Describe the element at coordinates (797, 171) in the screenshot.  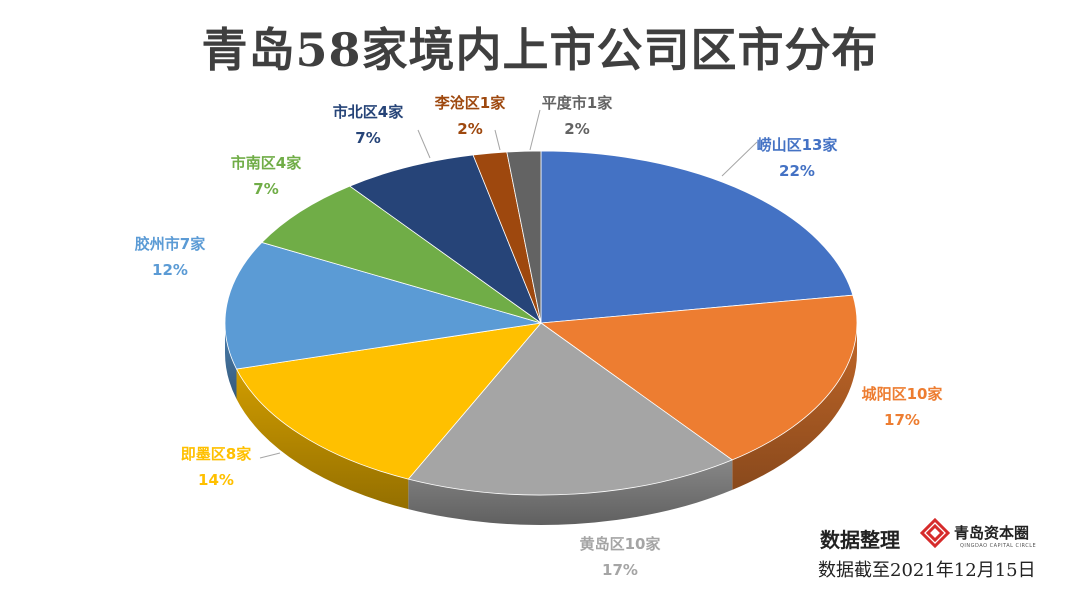
I see `slice-percent-0: 22%` at that location.